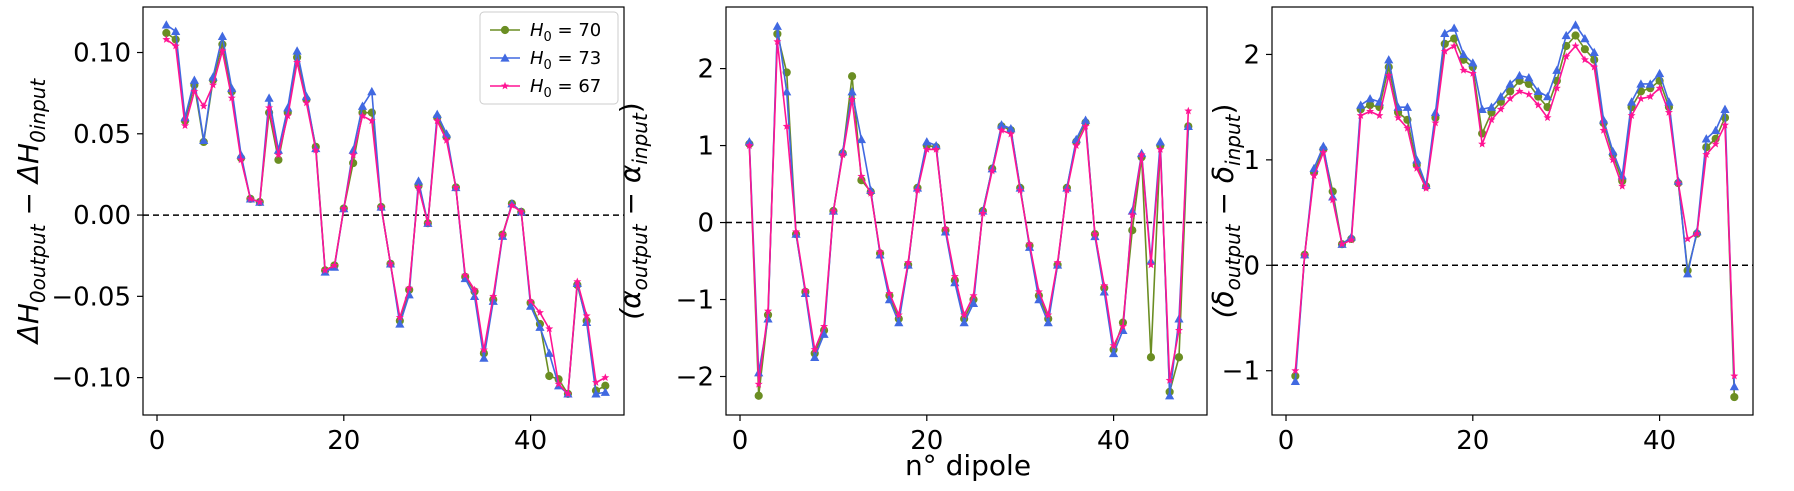  What do you see at coordinates (91, 379) in the screenshot?
I see `y-tick-label: −0.10` at bounding box center [91, 379].